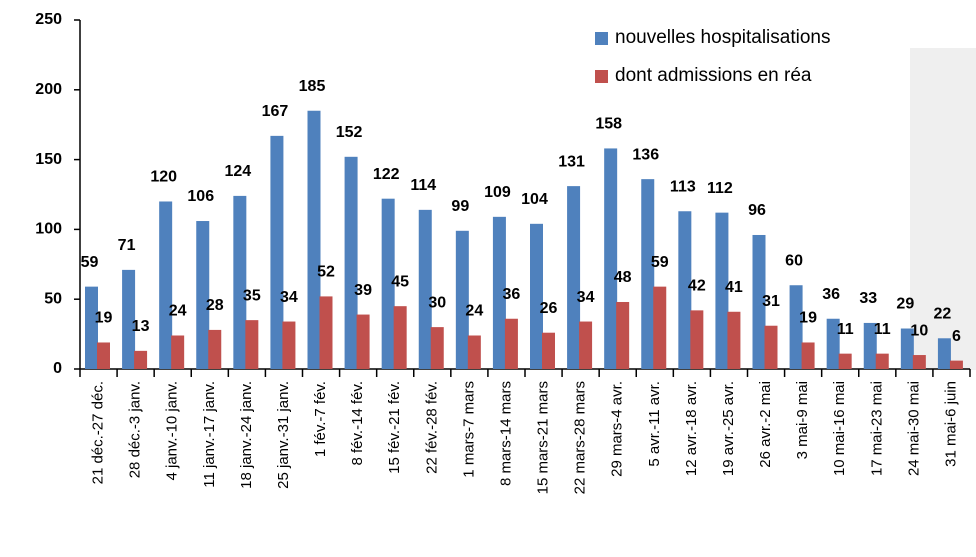 This screenshot has height=557, width=976. I want to click on value-label: 109, so click(497, 192).